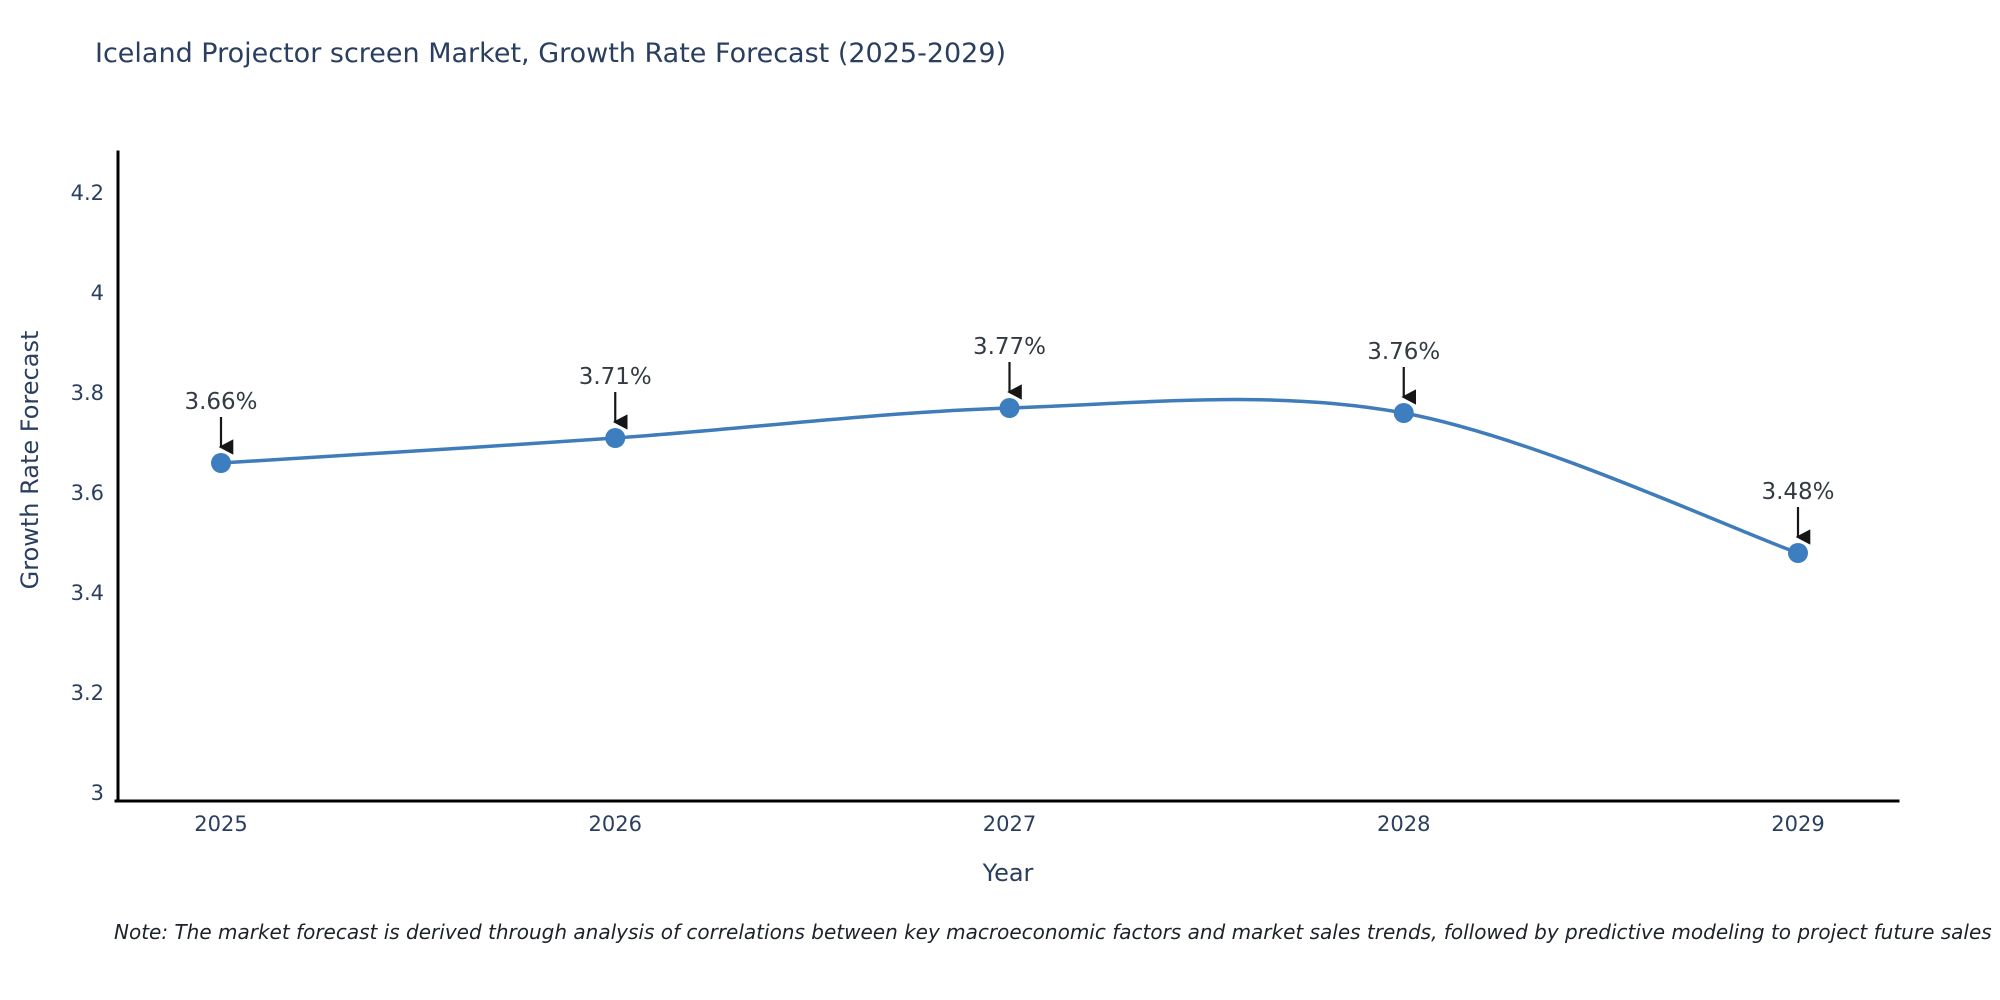  I want to click on y-tick-label: 3.6, so click(87, 493).